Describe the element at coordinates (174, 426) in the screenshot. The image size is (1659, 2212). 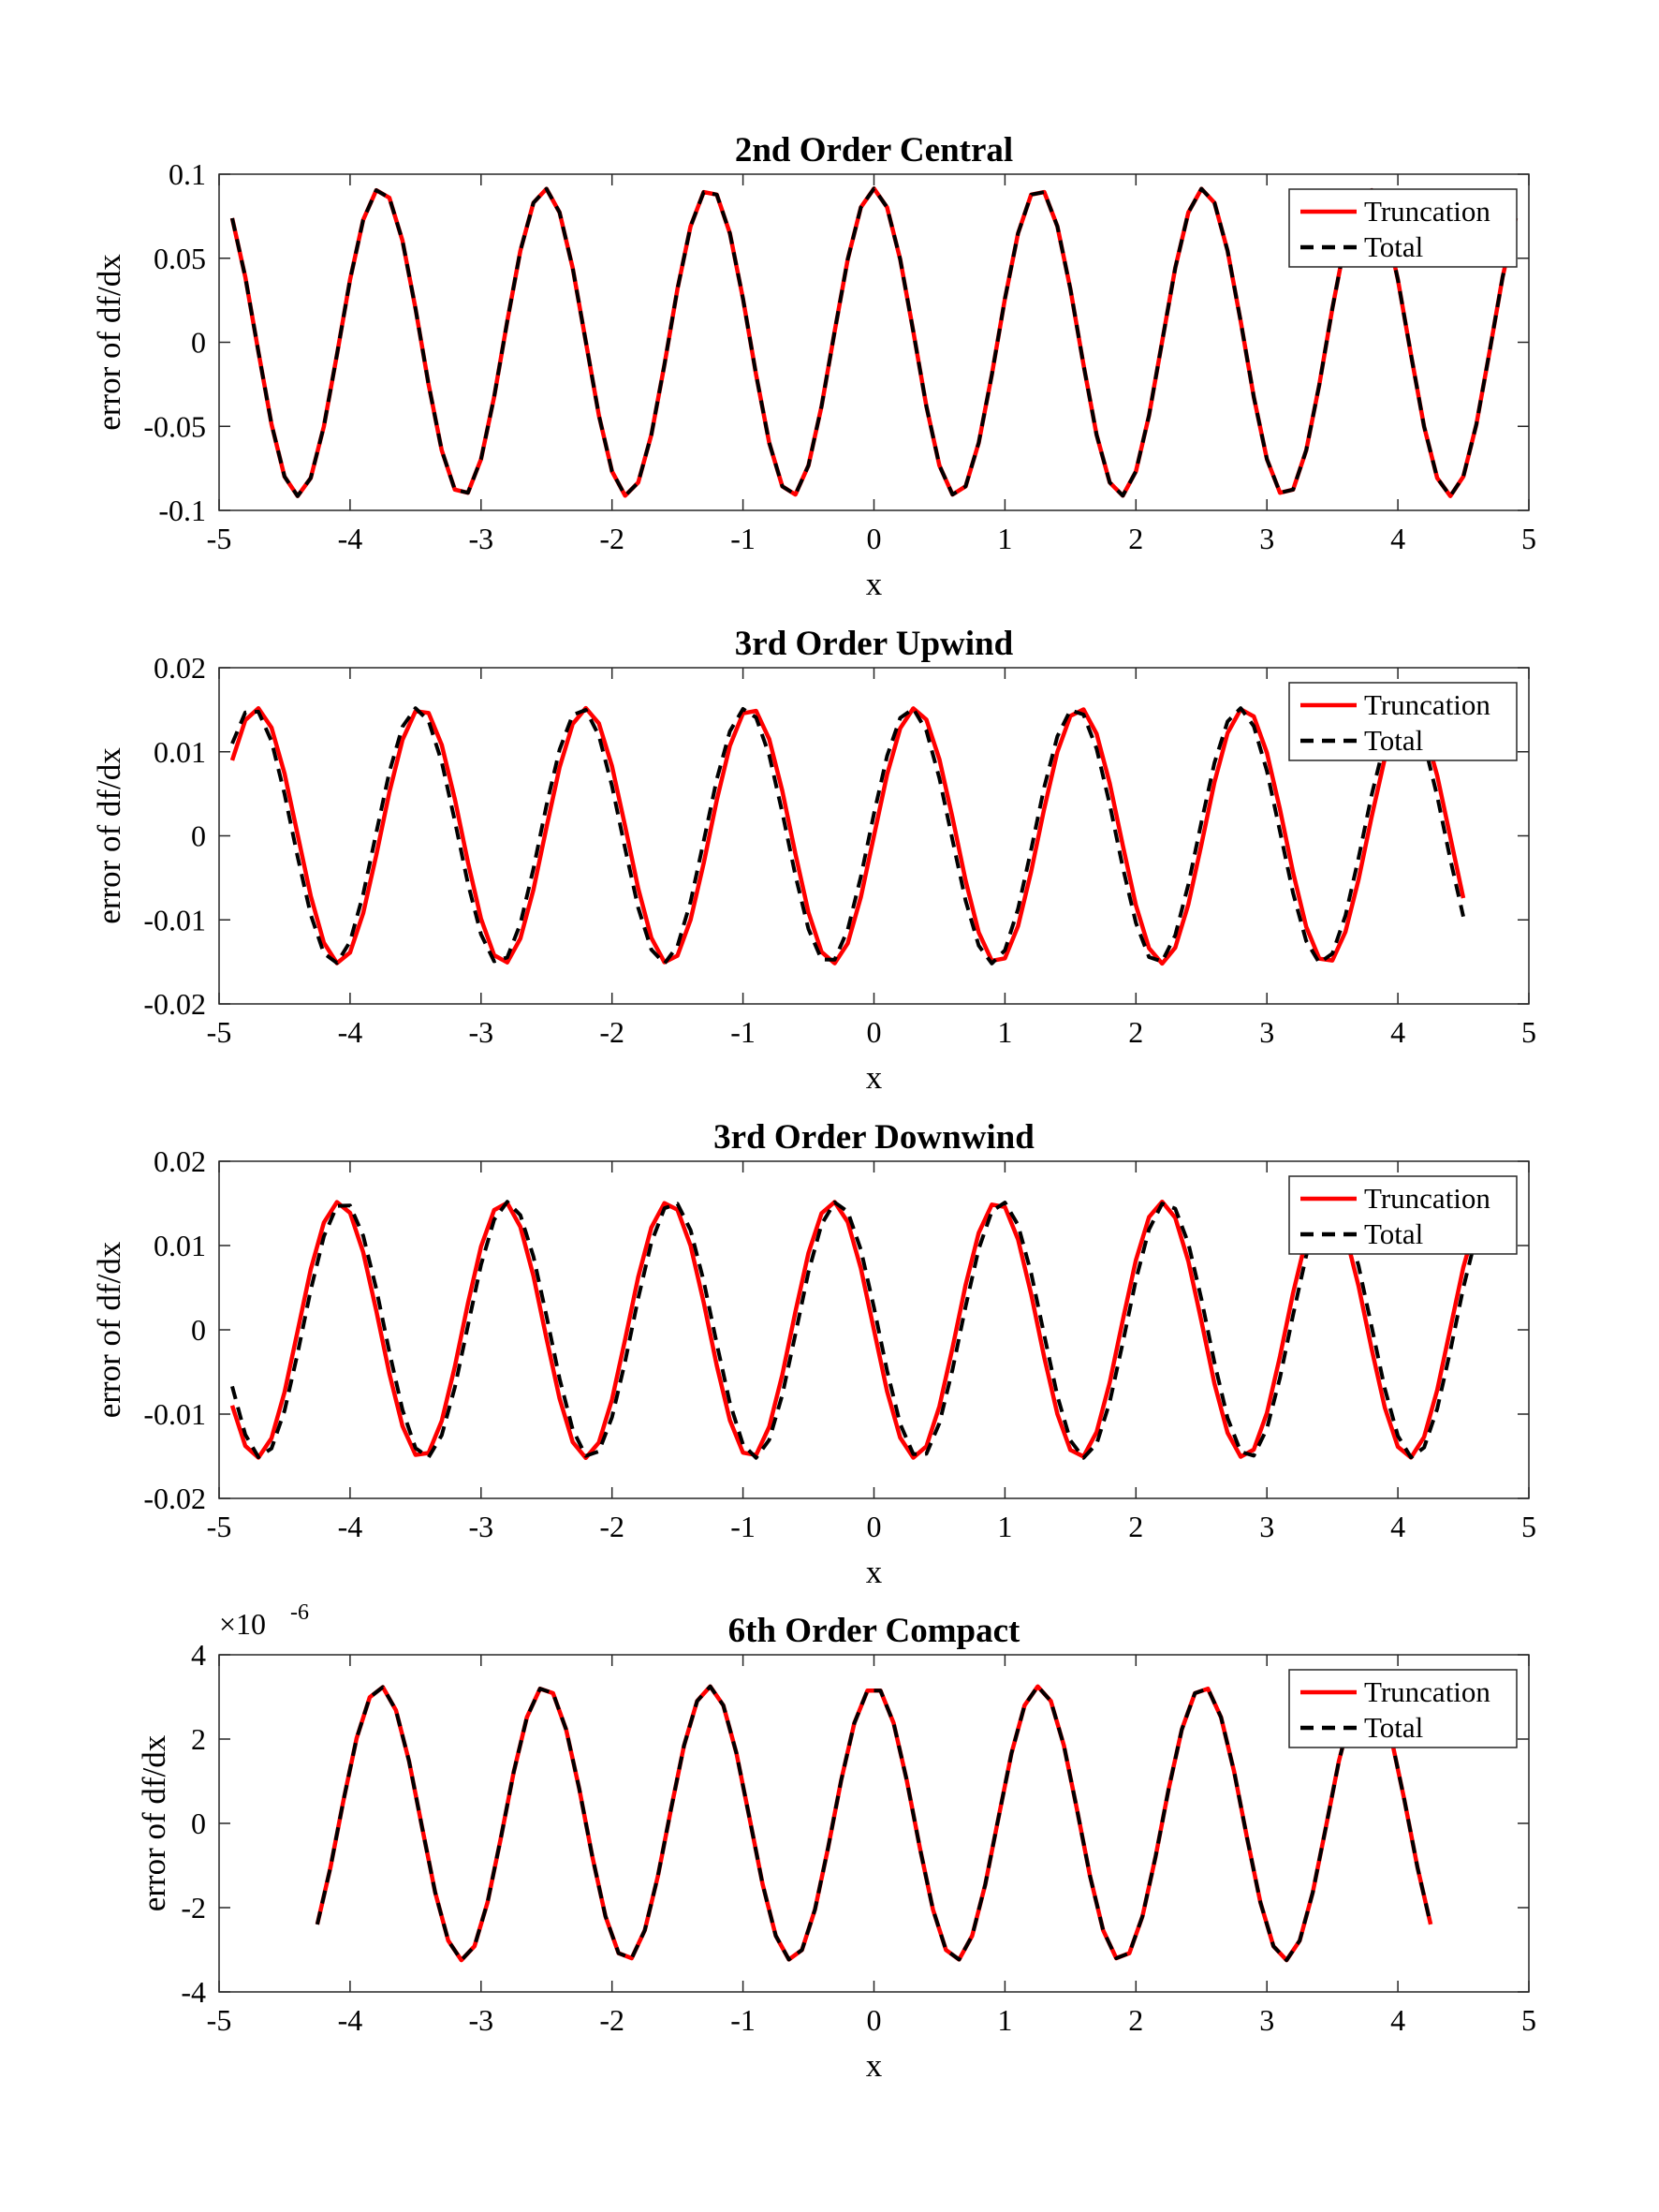
I see `y-tick-label: -0.05` at that location.